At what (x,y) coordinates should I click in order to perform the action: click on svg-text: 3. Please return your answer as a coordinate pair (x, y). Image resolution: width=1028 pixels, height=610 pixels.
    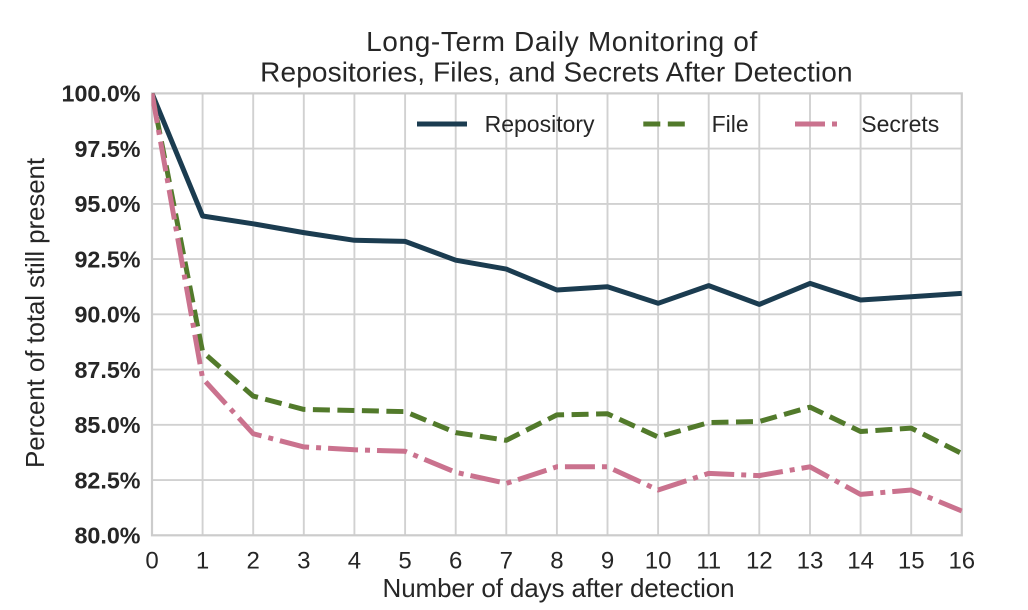
    Looking at the image, I should click on (303, 561).